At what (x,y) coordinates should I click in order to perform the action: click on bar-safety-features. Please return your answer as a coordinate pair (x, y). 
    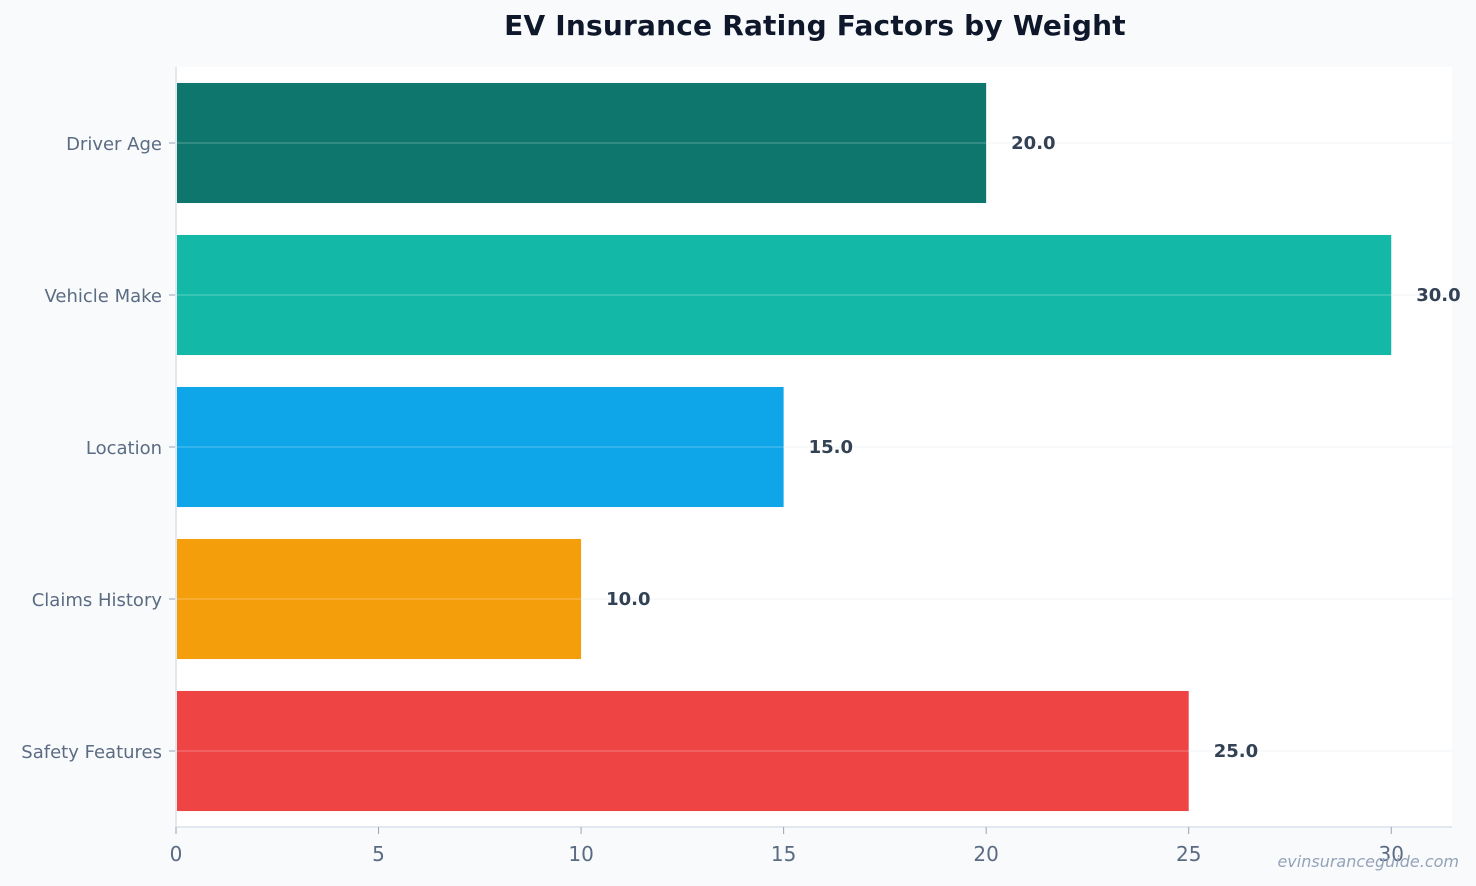
    Looking at the image, I should click on (682, 751).